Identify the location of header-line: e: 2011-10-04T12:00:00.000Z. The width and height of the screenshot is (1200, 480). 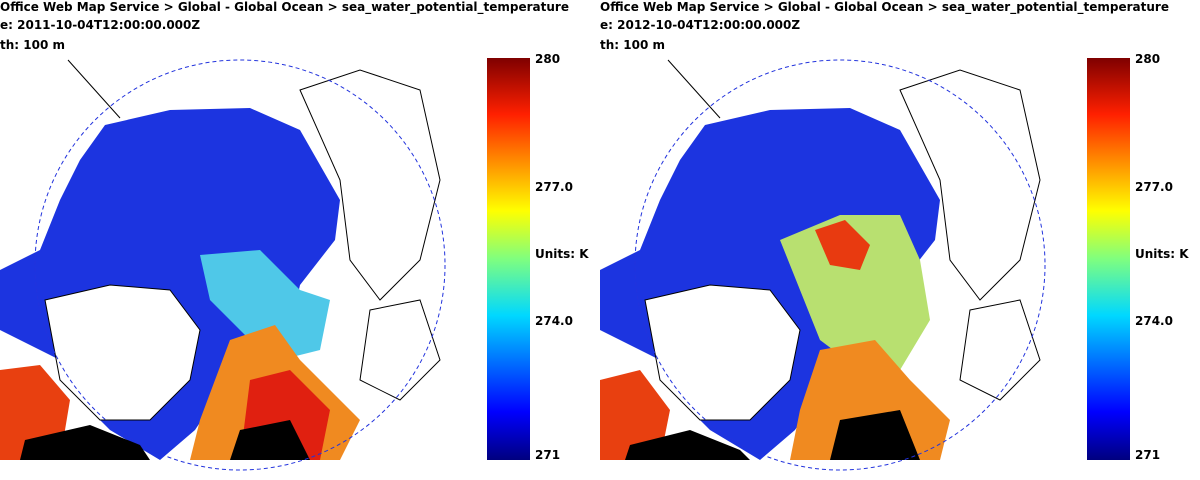
(100, 25).